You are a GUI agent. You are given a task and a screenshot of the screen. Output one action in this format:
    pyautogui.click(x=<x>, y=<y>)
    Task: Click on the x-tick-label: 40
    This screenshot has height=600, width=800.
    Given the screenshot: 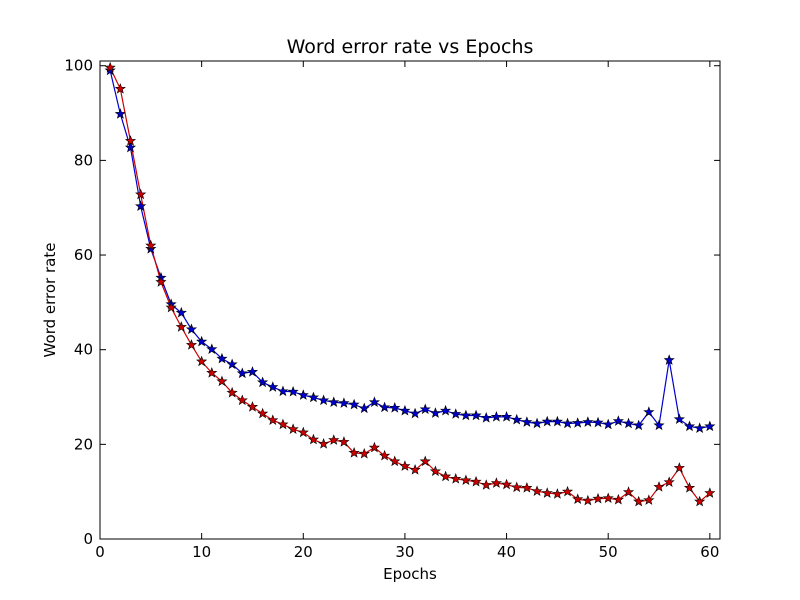 What is the action you would take?
    pyautogui.click(x=506, y=552)
    